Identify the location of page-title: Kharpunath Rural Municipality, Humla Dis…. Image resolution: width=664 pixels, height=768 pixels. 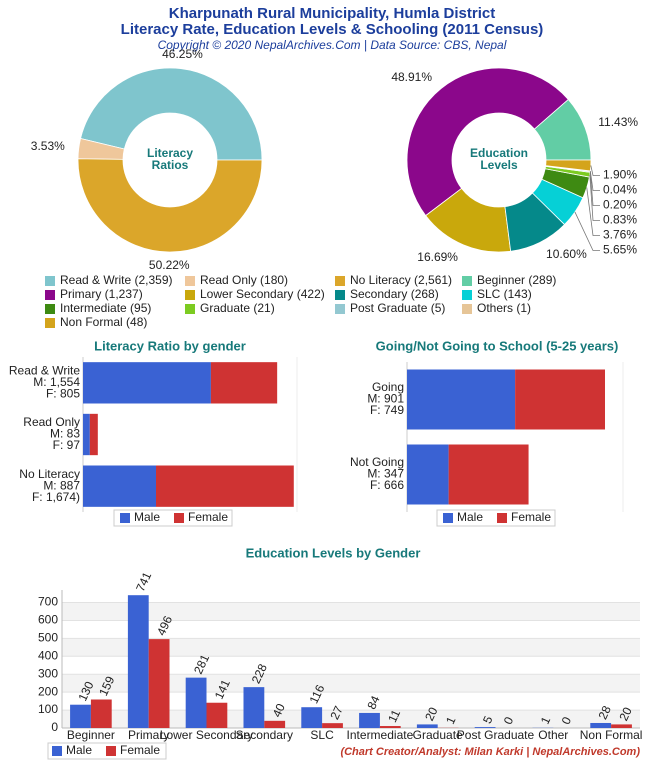
(332, 13).